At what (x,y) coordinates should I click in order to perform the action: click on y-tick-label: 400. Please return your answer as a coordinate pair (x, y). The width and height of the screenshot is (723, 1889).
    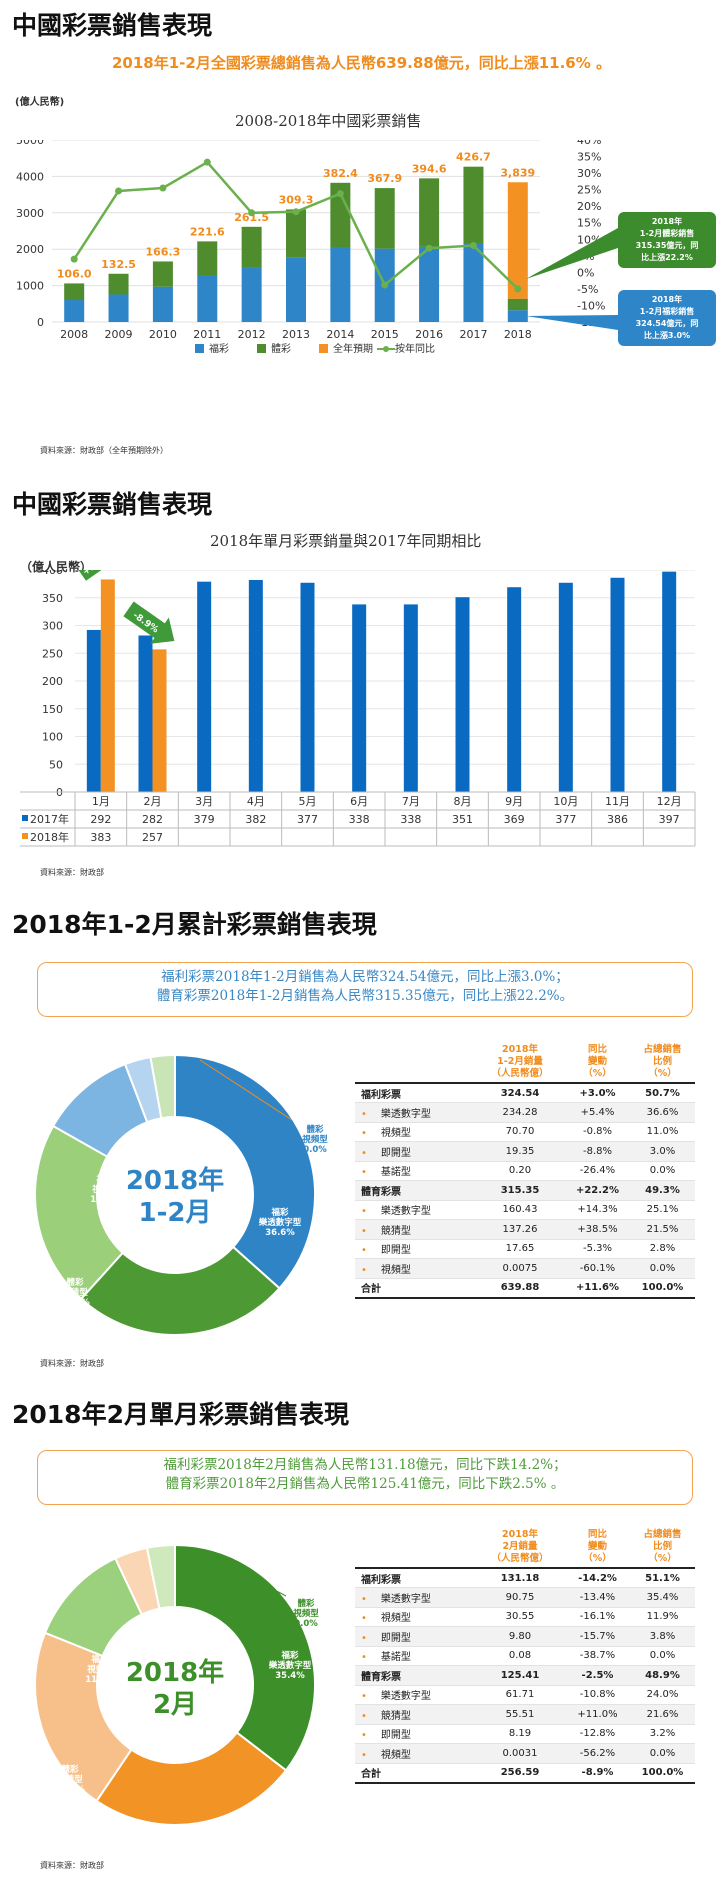
    Looking at the image, I should click on (52, 573).